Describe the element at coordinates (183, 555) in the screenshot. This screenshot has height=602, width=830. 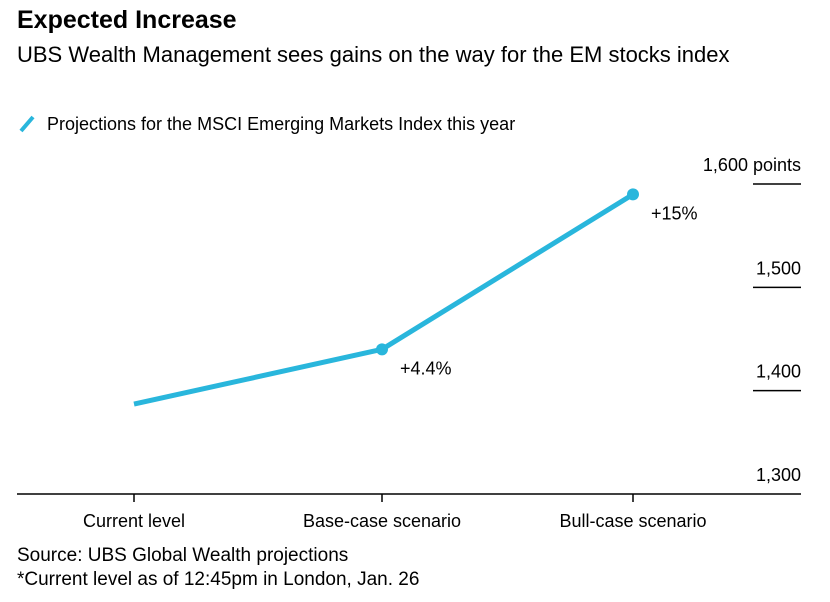
I see `source-note: Source: UBS Global Wealth projections` at that location.